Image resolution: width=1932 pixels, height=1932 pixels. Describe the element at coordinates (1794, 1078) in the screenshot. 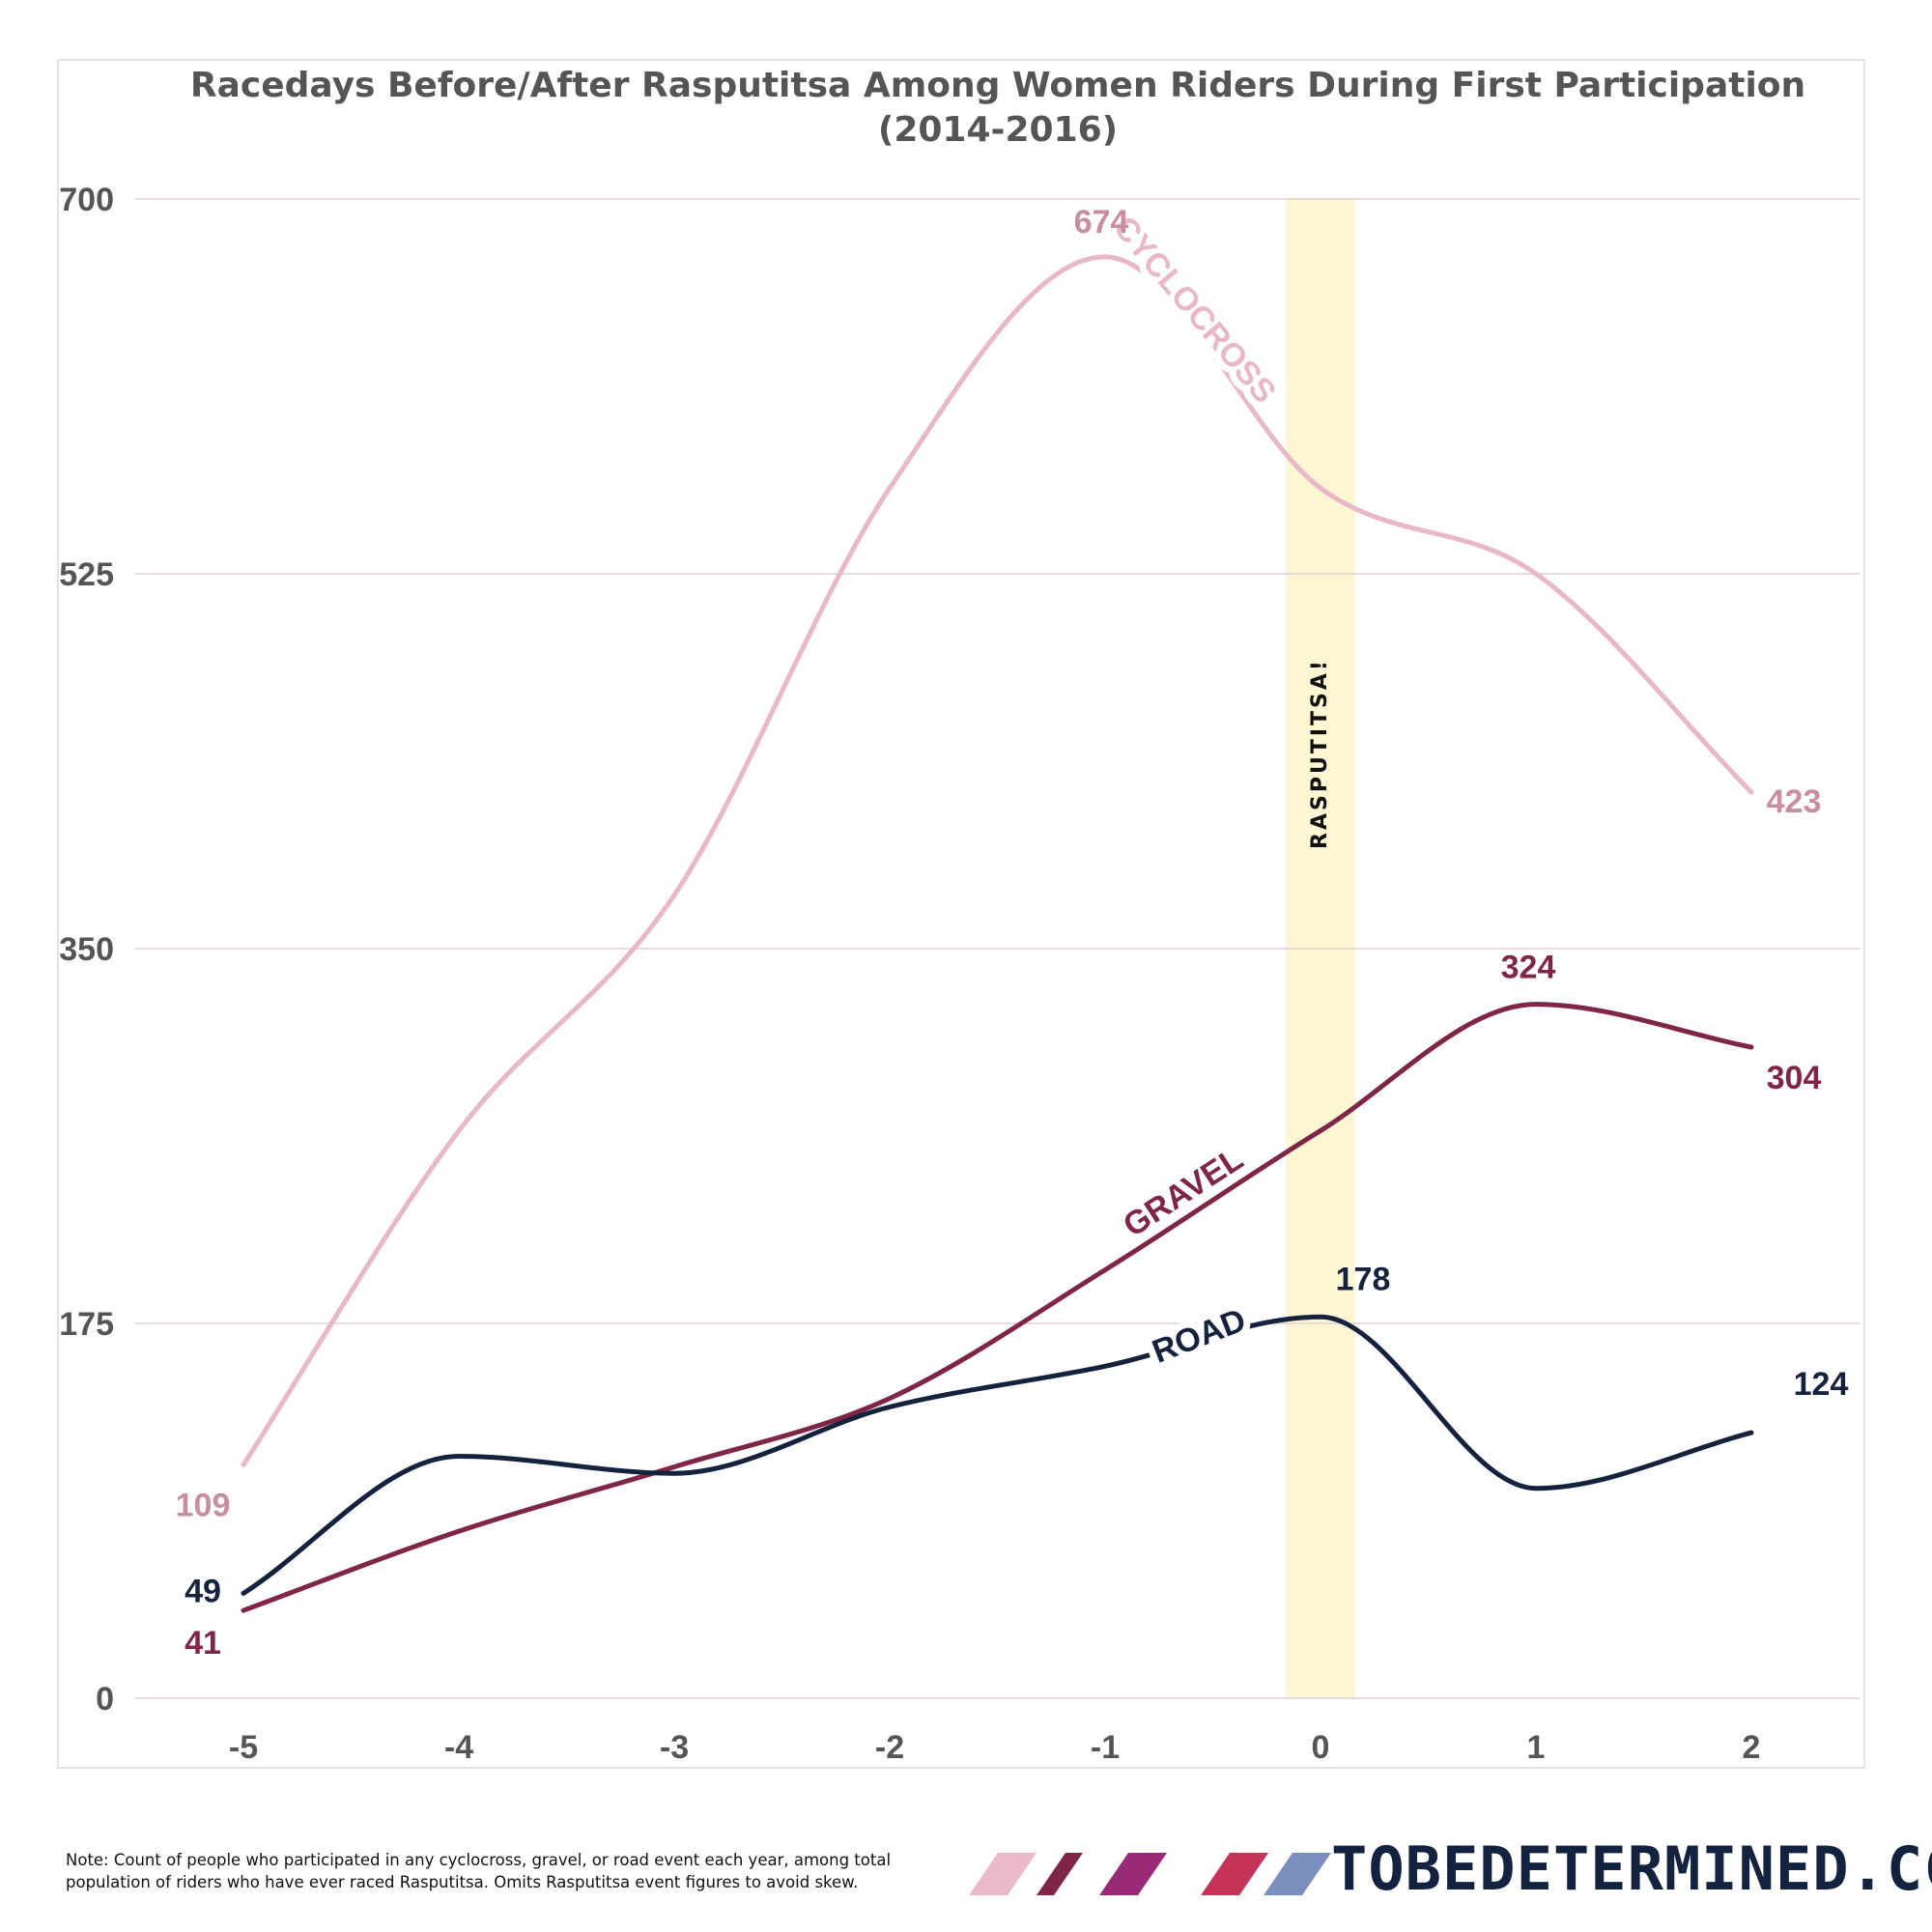

I see `gravel-data-label-7: 304` at that location.